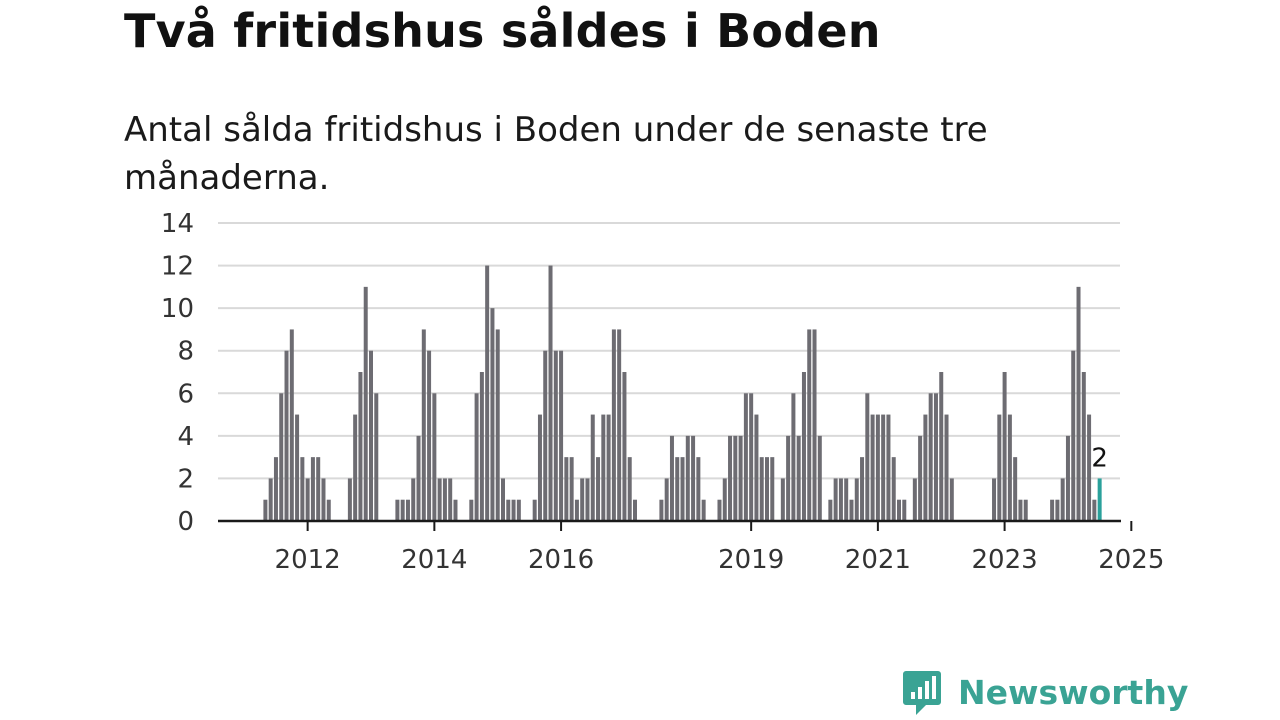 This screenshot has width=1280, height=720. Describe the element at coordinates (185, 352) in the screenshot. I see `y-tick-label: 8` at that location.